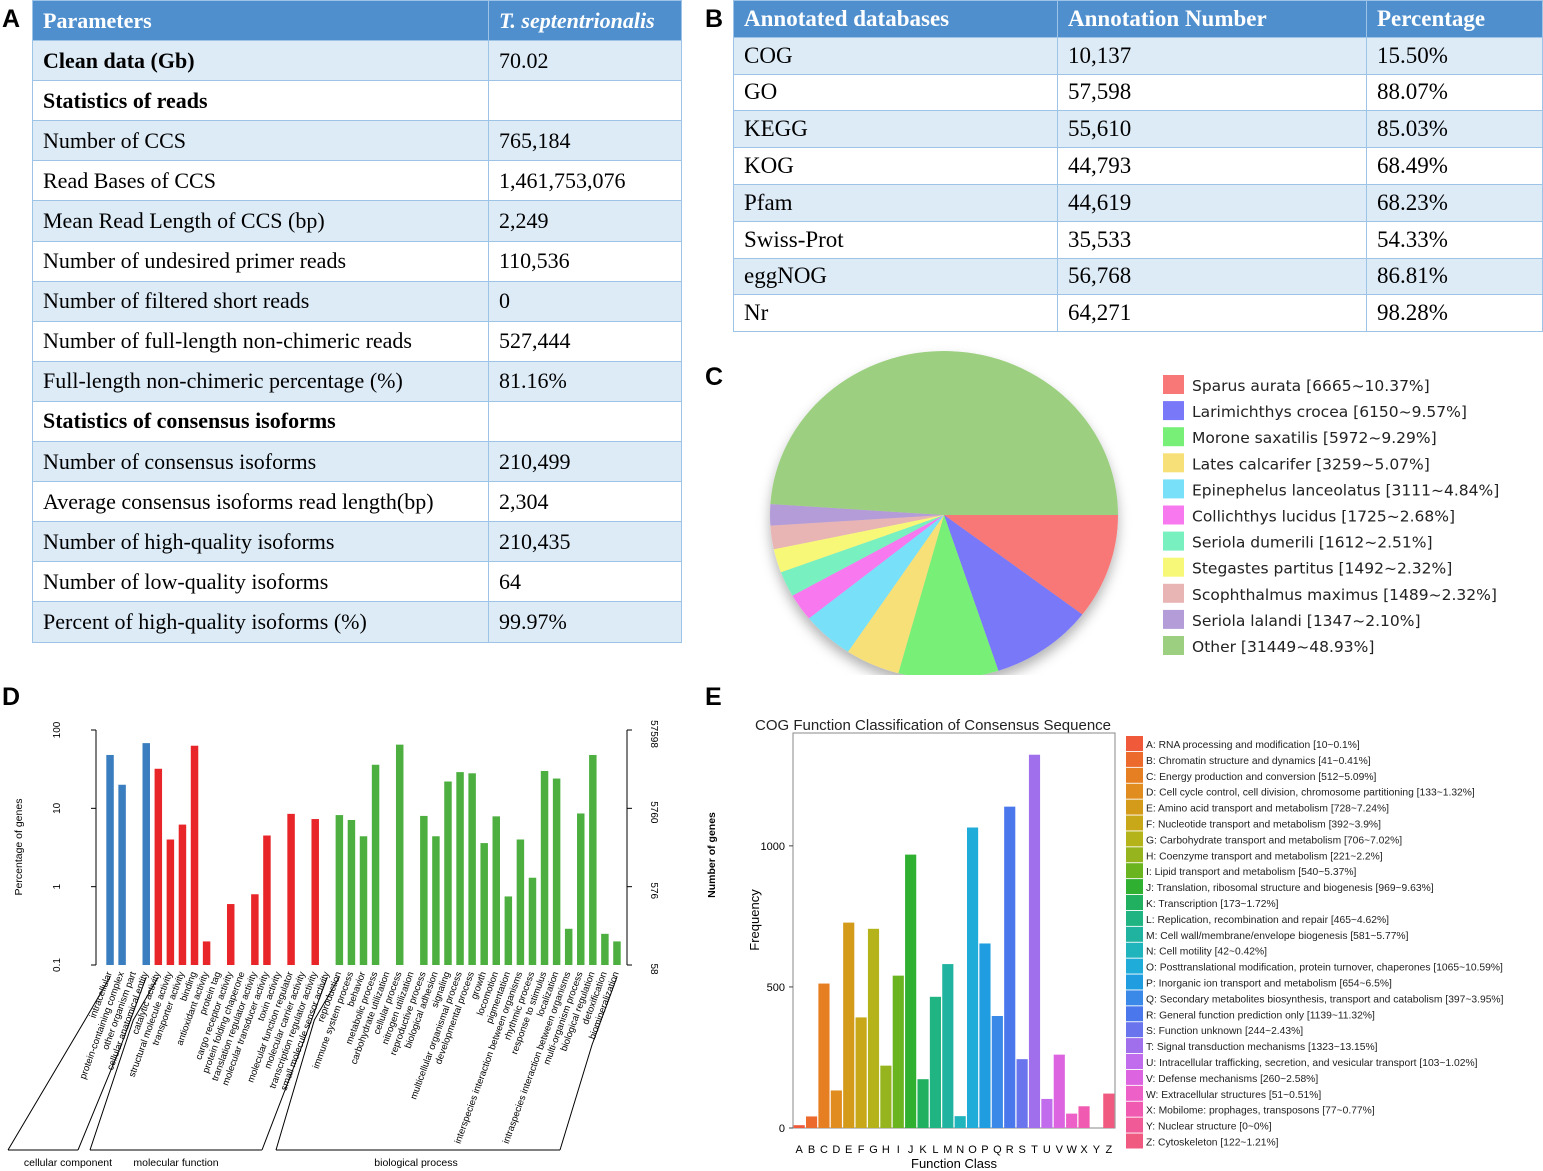  Describe the element at coordinates (1097, 1150) in the screenshot. I see `x-tick-label: Y` at that location.